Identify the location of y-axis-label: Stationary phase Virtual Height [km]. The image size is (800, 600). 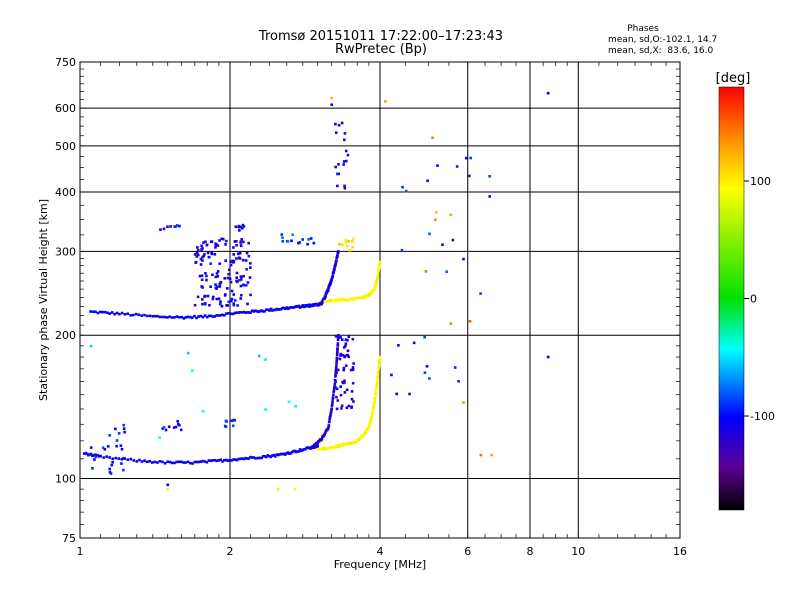
(43, 300).